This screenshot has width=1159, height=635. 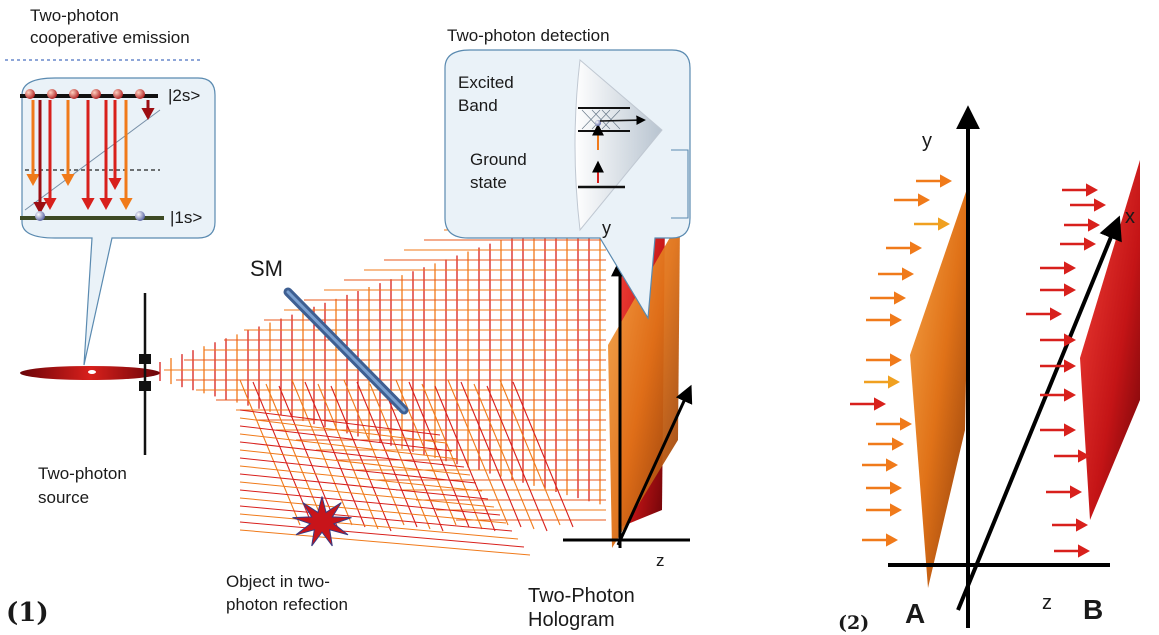 I want to click on detection-title: Two-photon detection, so click(x=528, y=35).